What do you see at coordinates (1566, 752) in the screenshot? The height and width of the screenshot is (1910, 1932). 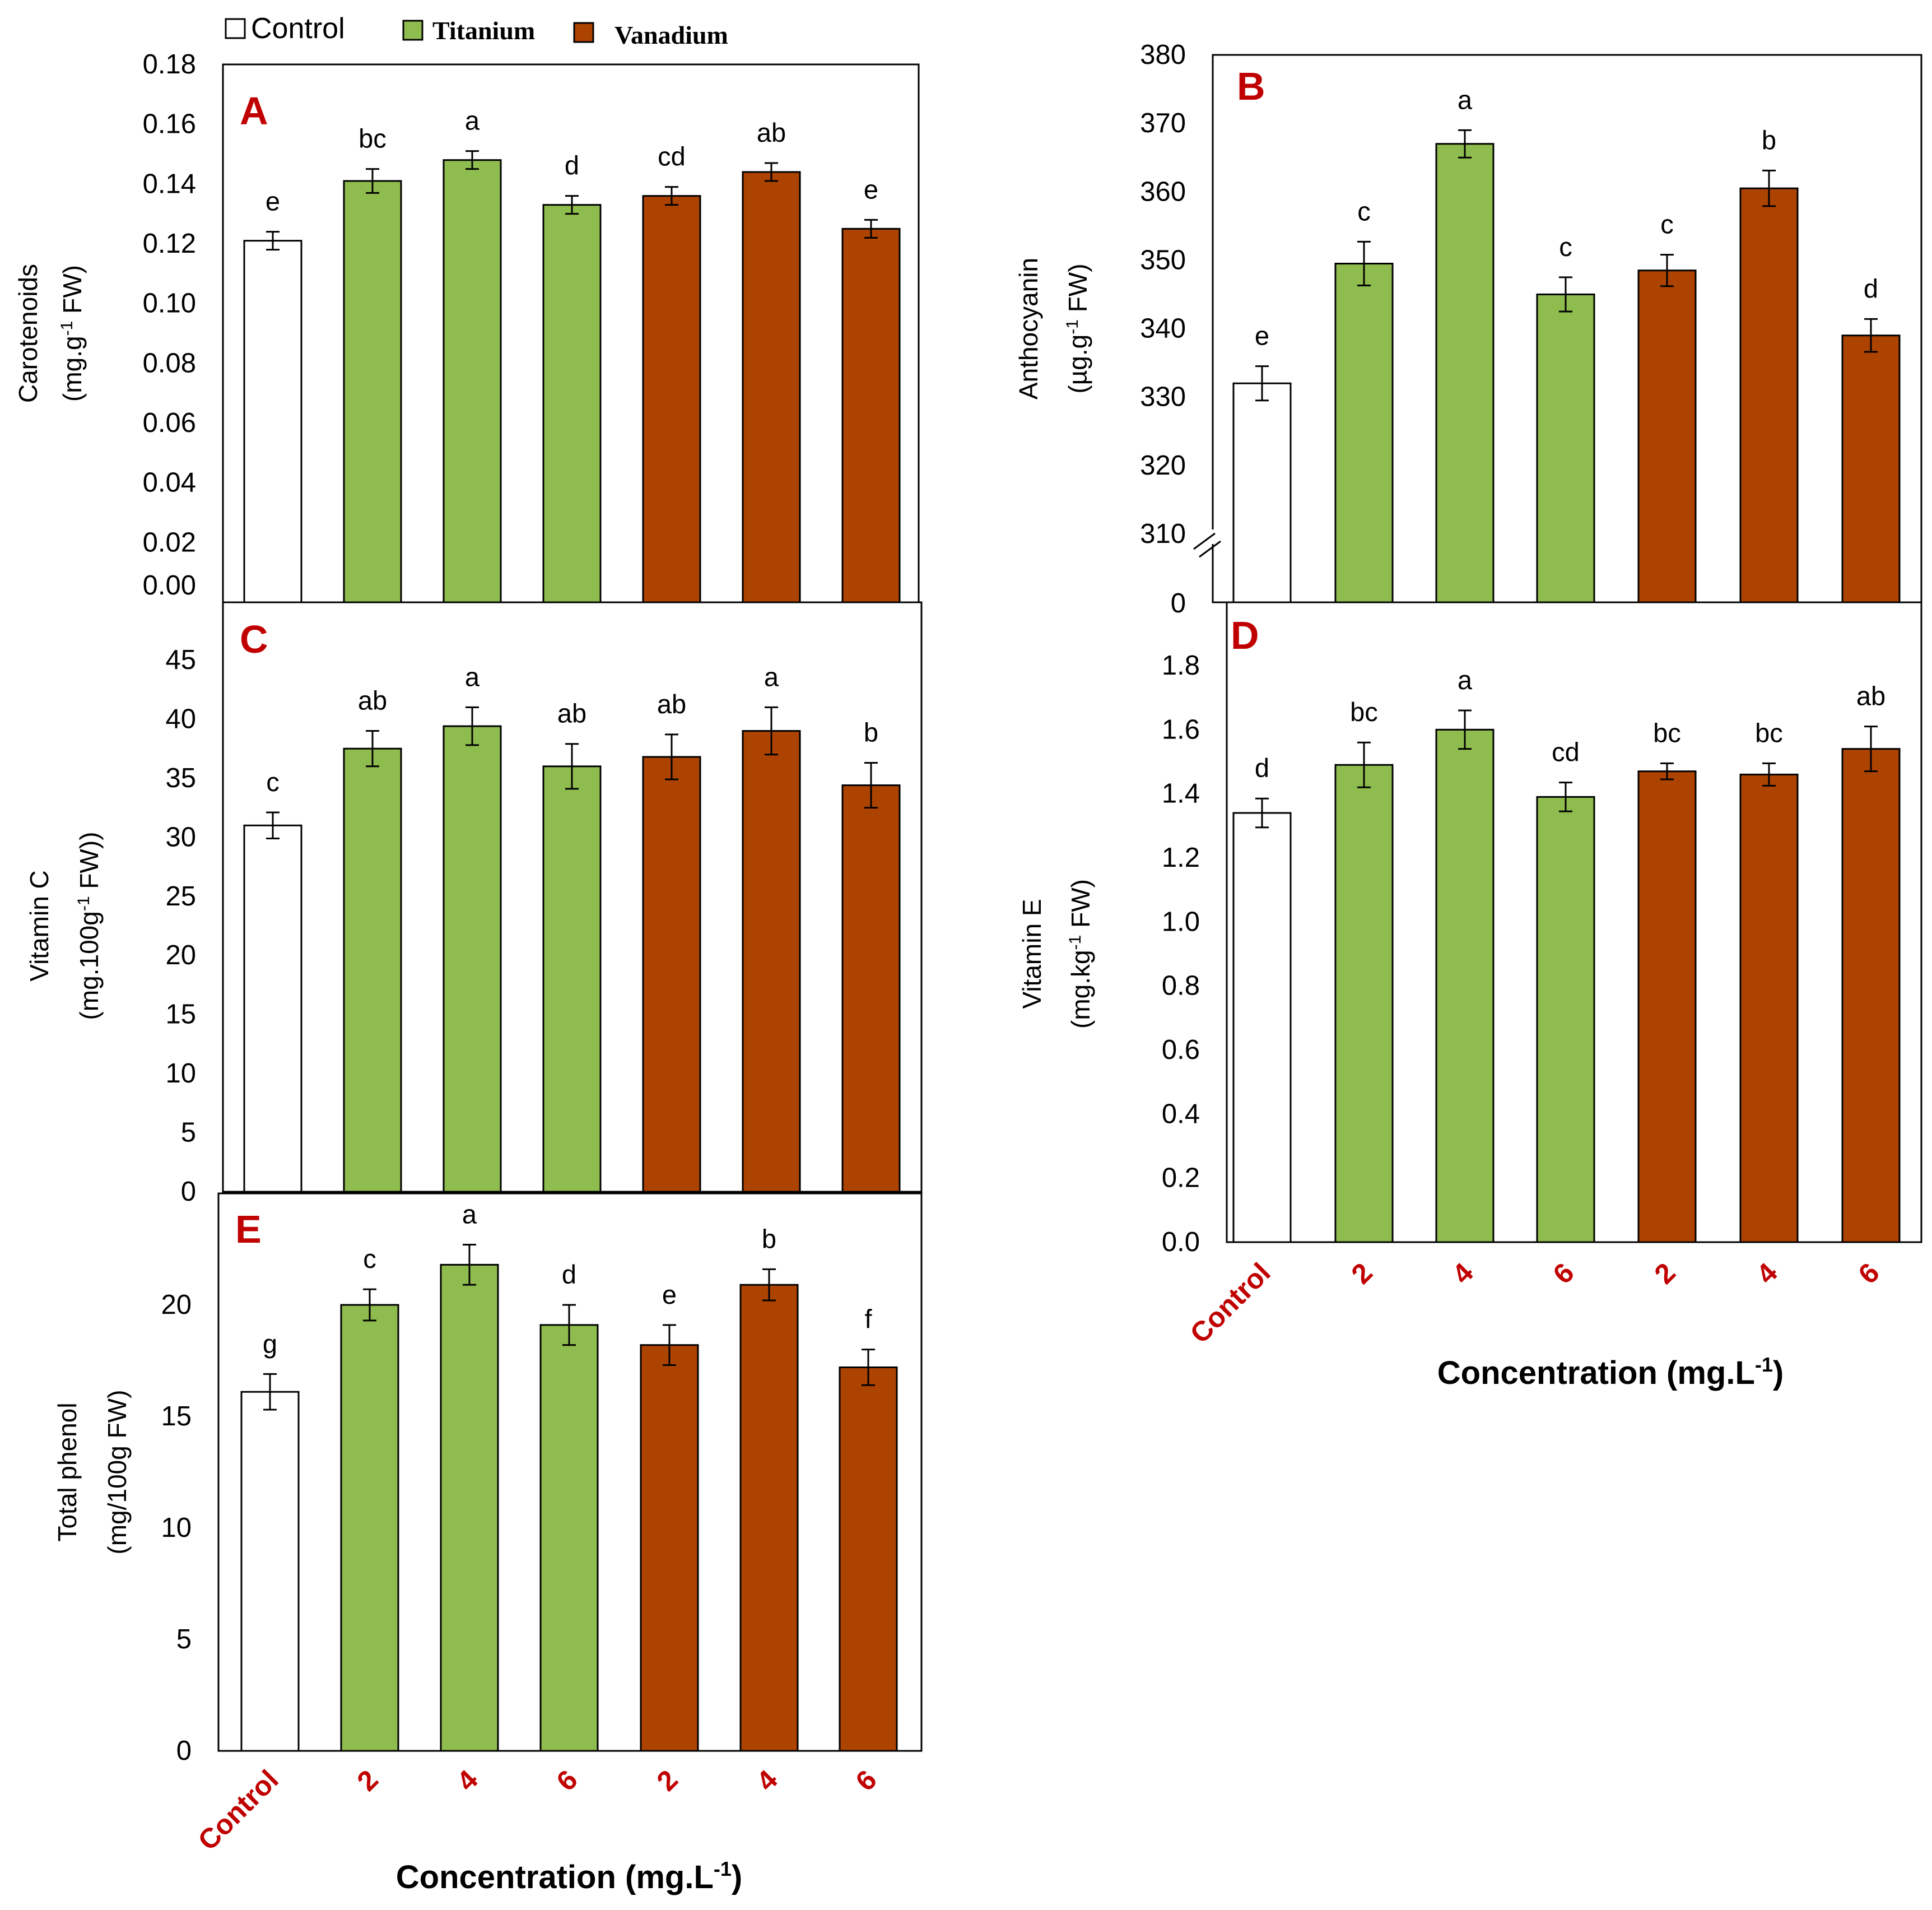 I see `significance-letter: cd` at bounding box center [1566, 752].